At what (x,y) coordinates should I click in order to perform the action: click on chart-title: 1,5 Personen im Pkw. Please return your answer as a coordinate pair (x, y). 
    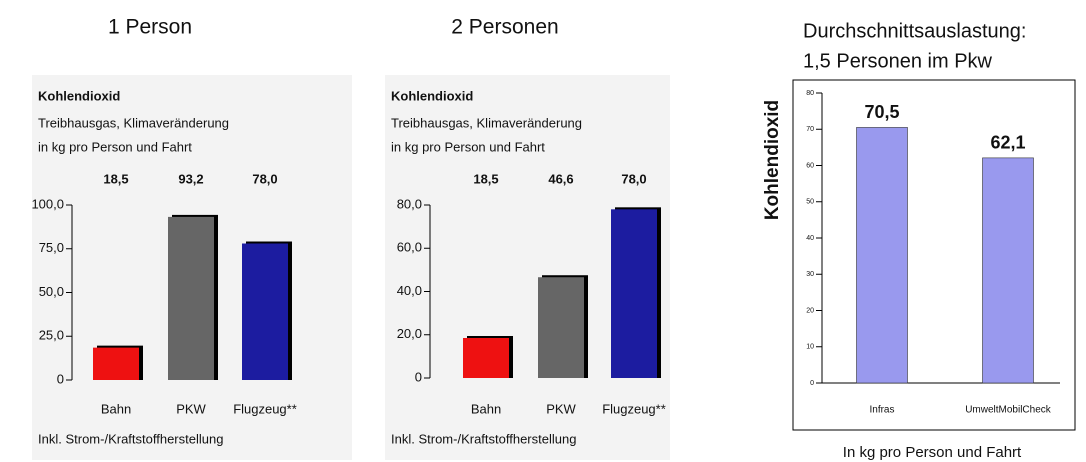
    Looking at the image, I should click on (898, 61).